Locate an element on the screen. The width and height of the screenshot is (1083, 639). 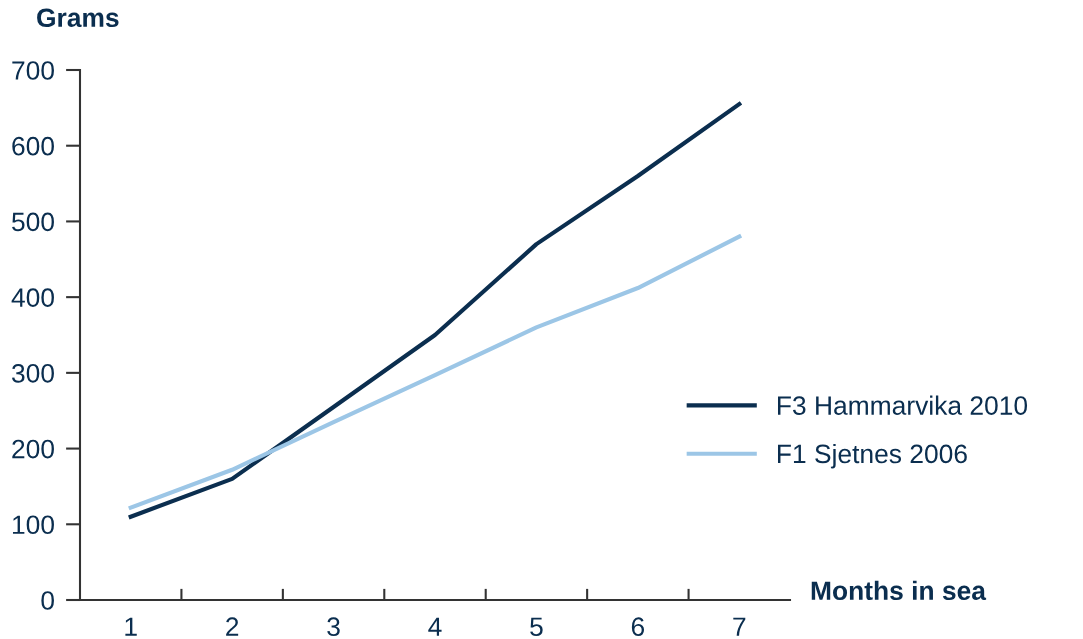
x-axis-title: Months in sea is located at coordinates (899, 590).